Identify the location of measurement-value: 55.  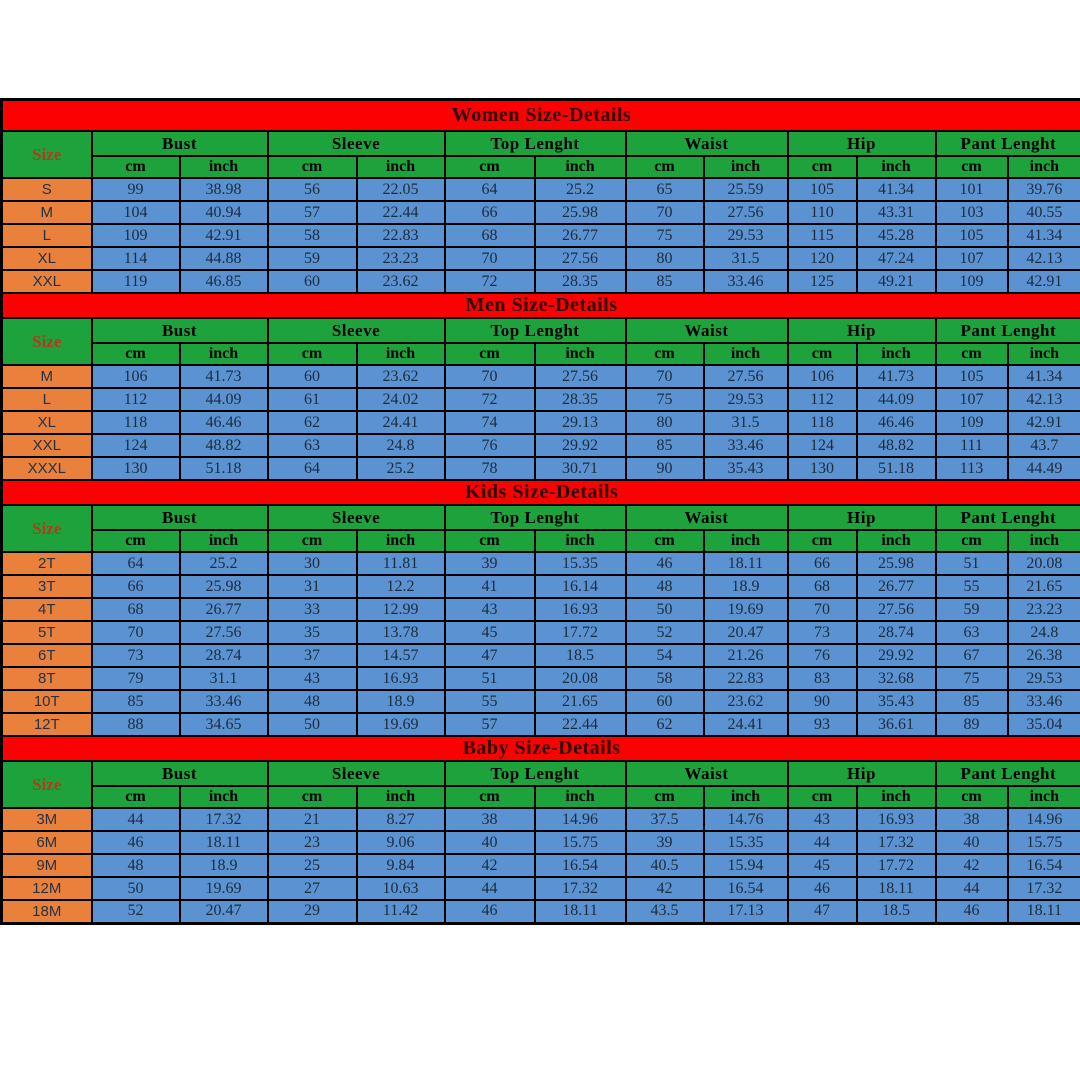
(971, 586).